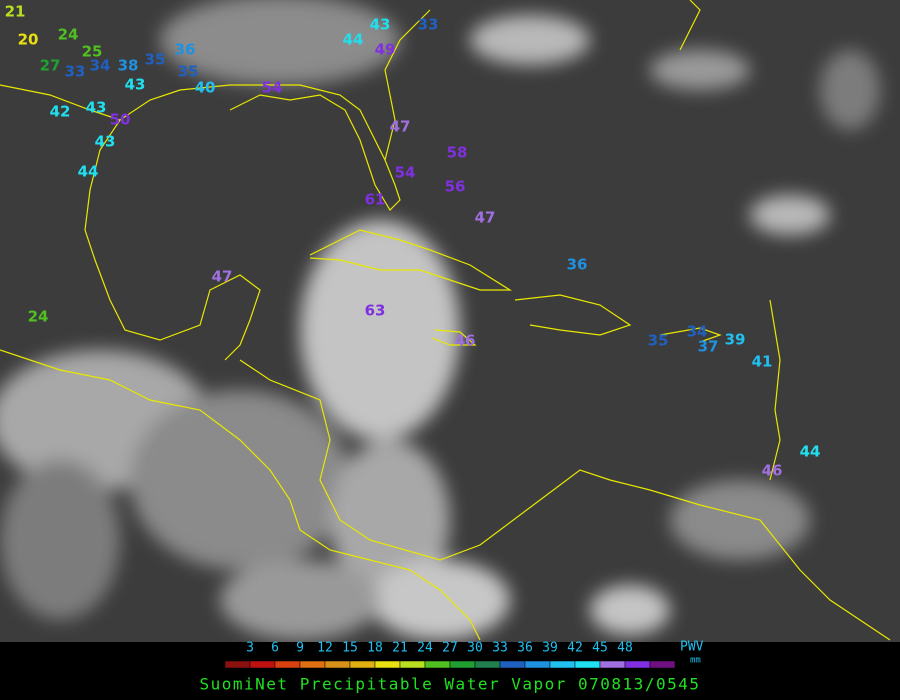 This screenshot has height=700, width=900. Describe the element at coordinates (762, 362) in the screenshot. I see `station-value: 41` at that location.